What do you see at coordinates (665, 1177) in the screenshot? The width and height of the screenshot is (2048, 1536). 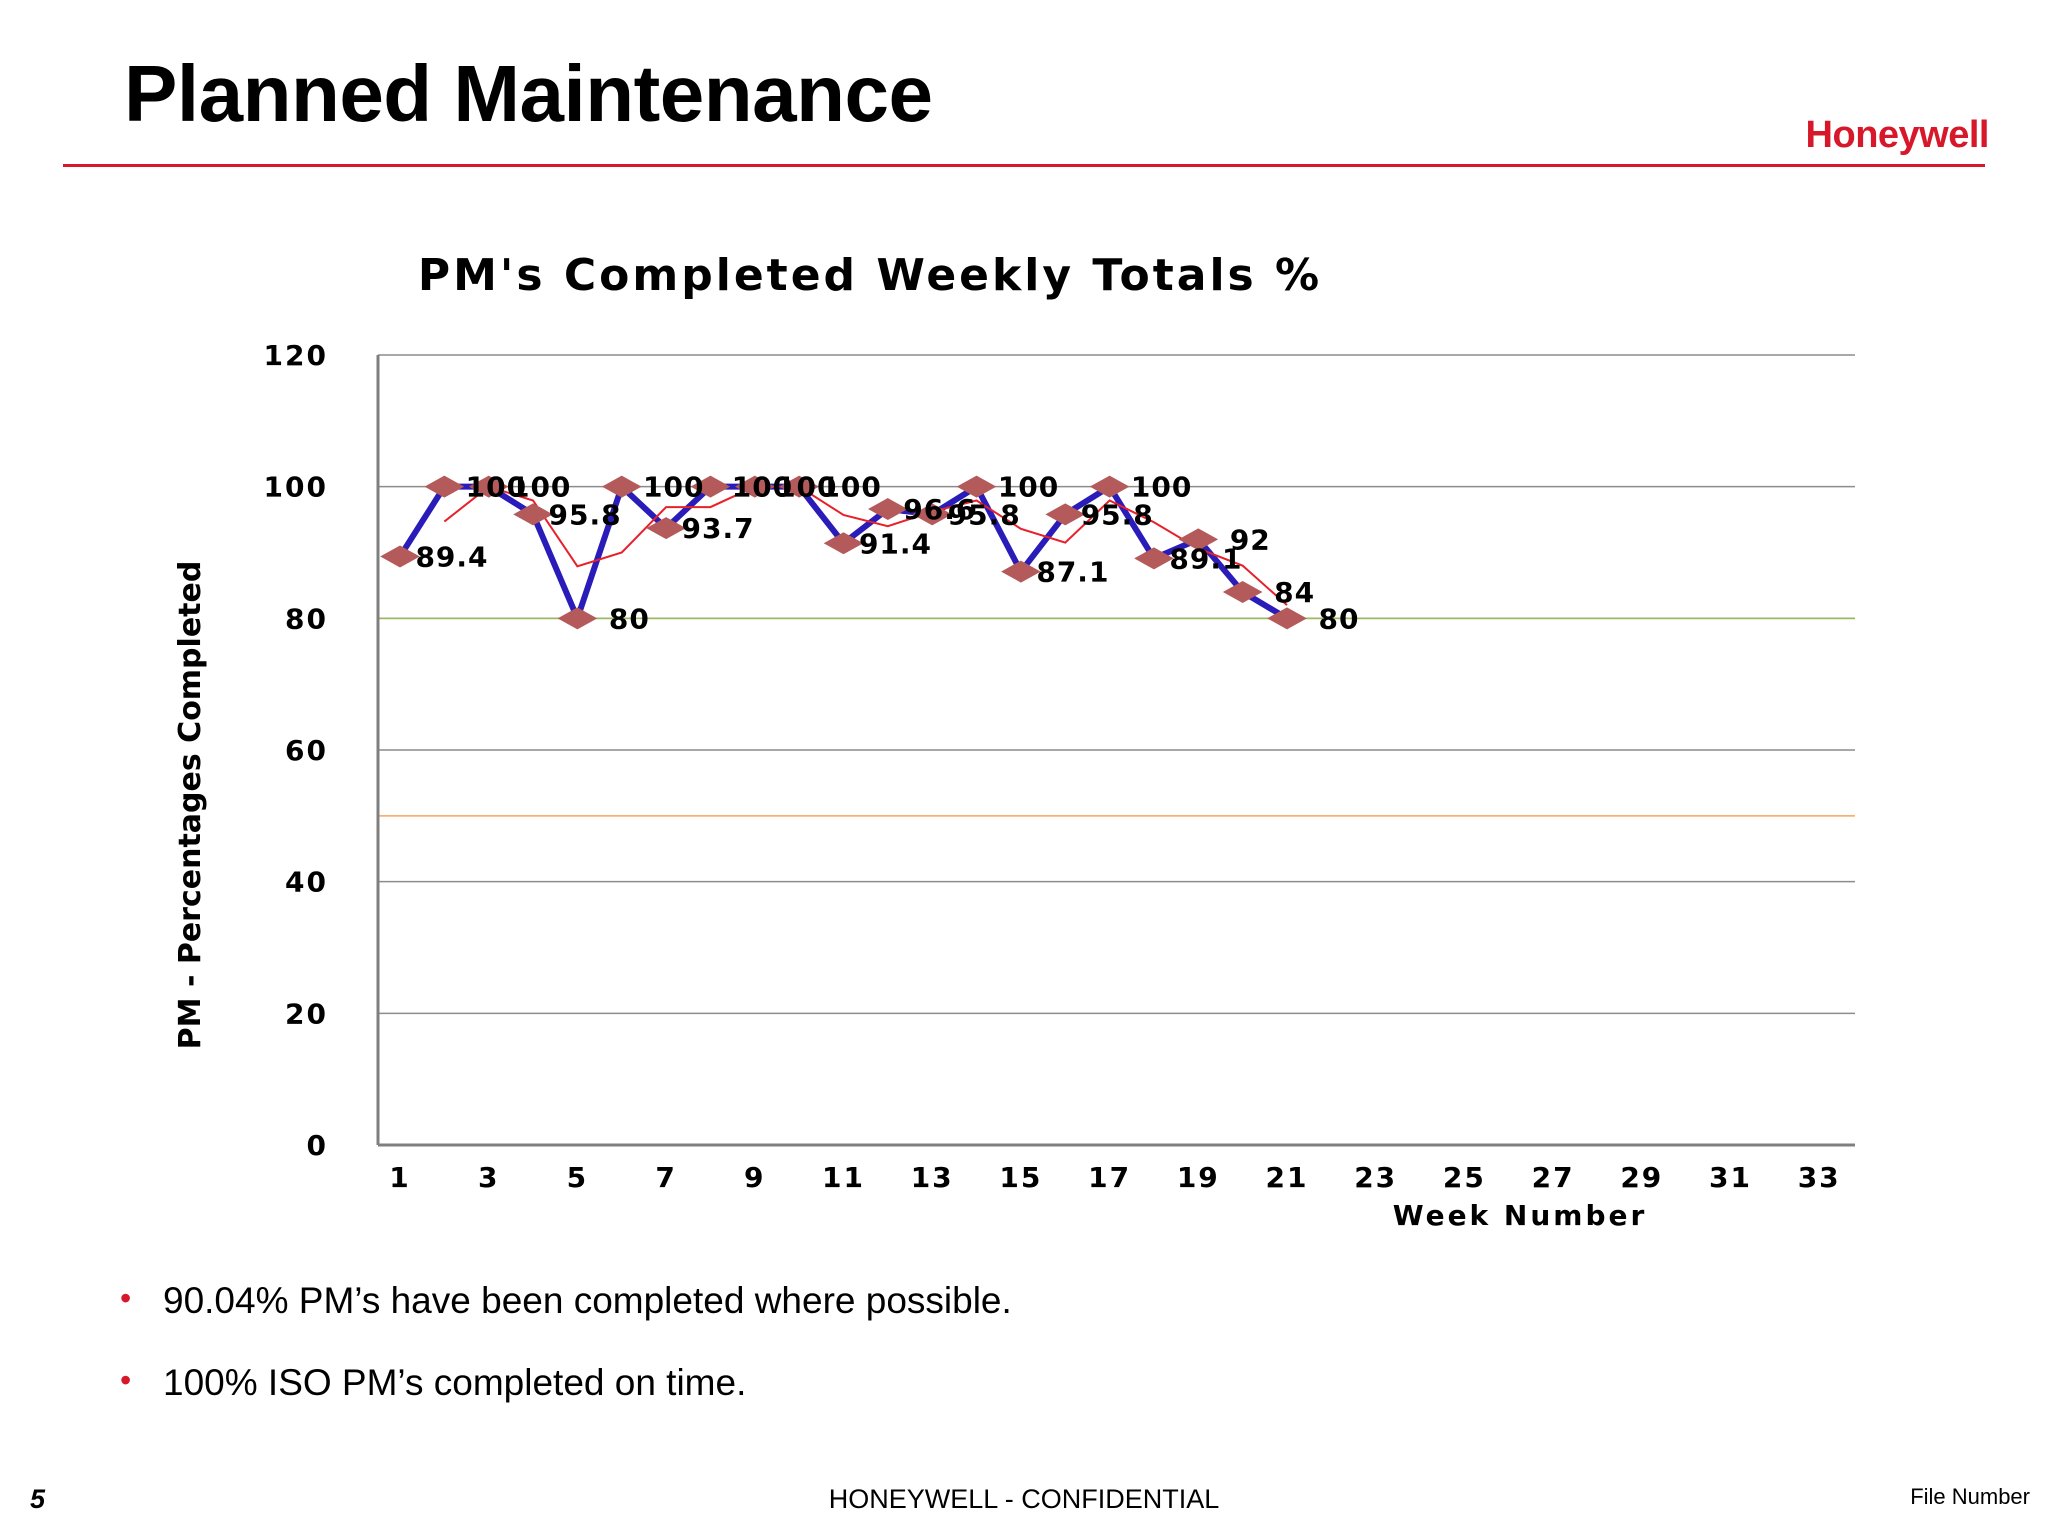 I see `x-tick-label: 7` at bounding box center [665, 1177].